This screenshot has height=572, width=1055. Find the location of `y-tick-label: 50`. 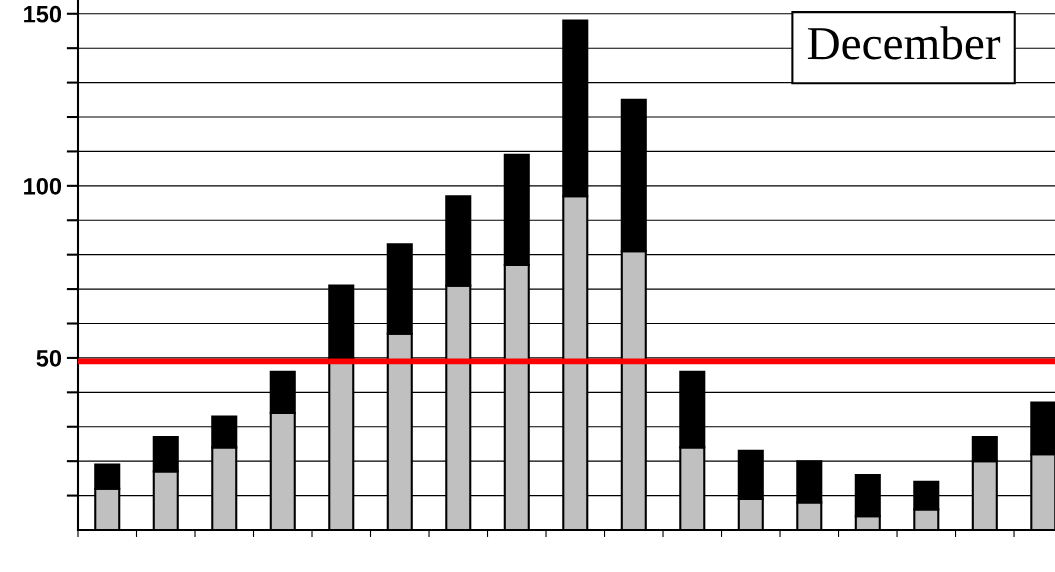

y-tick-label: 50 is located at coordinates (49, 358).